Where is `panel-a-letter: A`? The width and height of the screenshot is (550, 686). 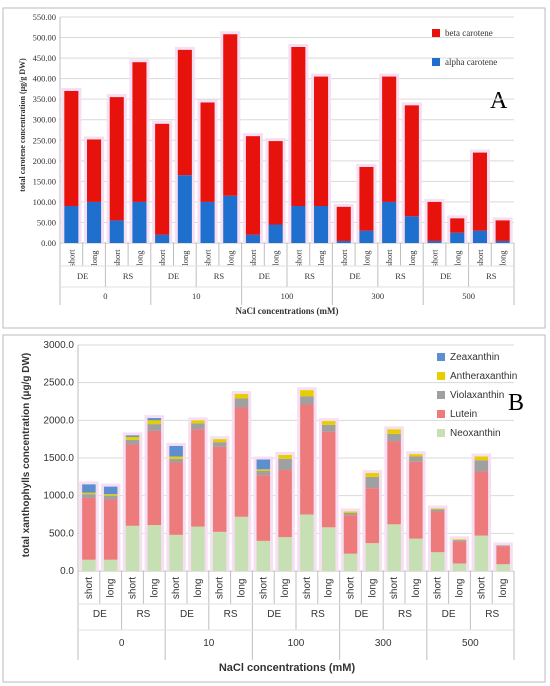 panel-a-letter: A is located at coordinates (499, 101).